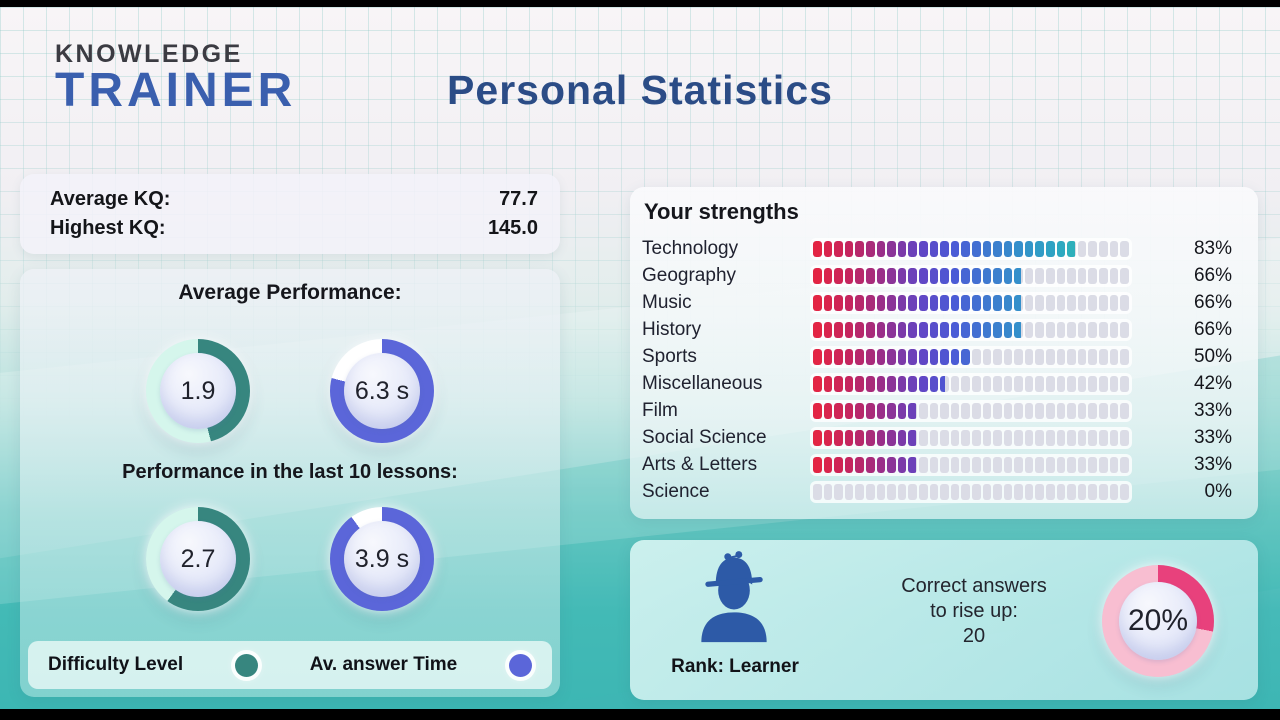 The image size is (1280, 720). I want to click on rise-up-message-line: 20, so click(974, 636).